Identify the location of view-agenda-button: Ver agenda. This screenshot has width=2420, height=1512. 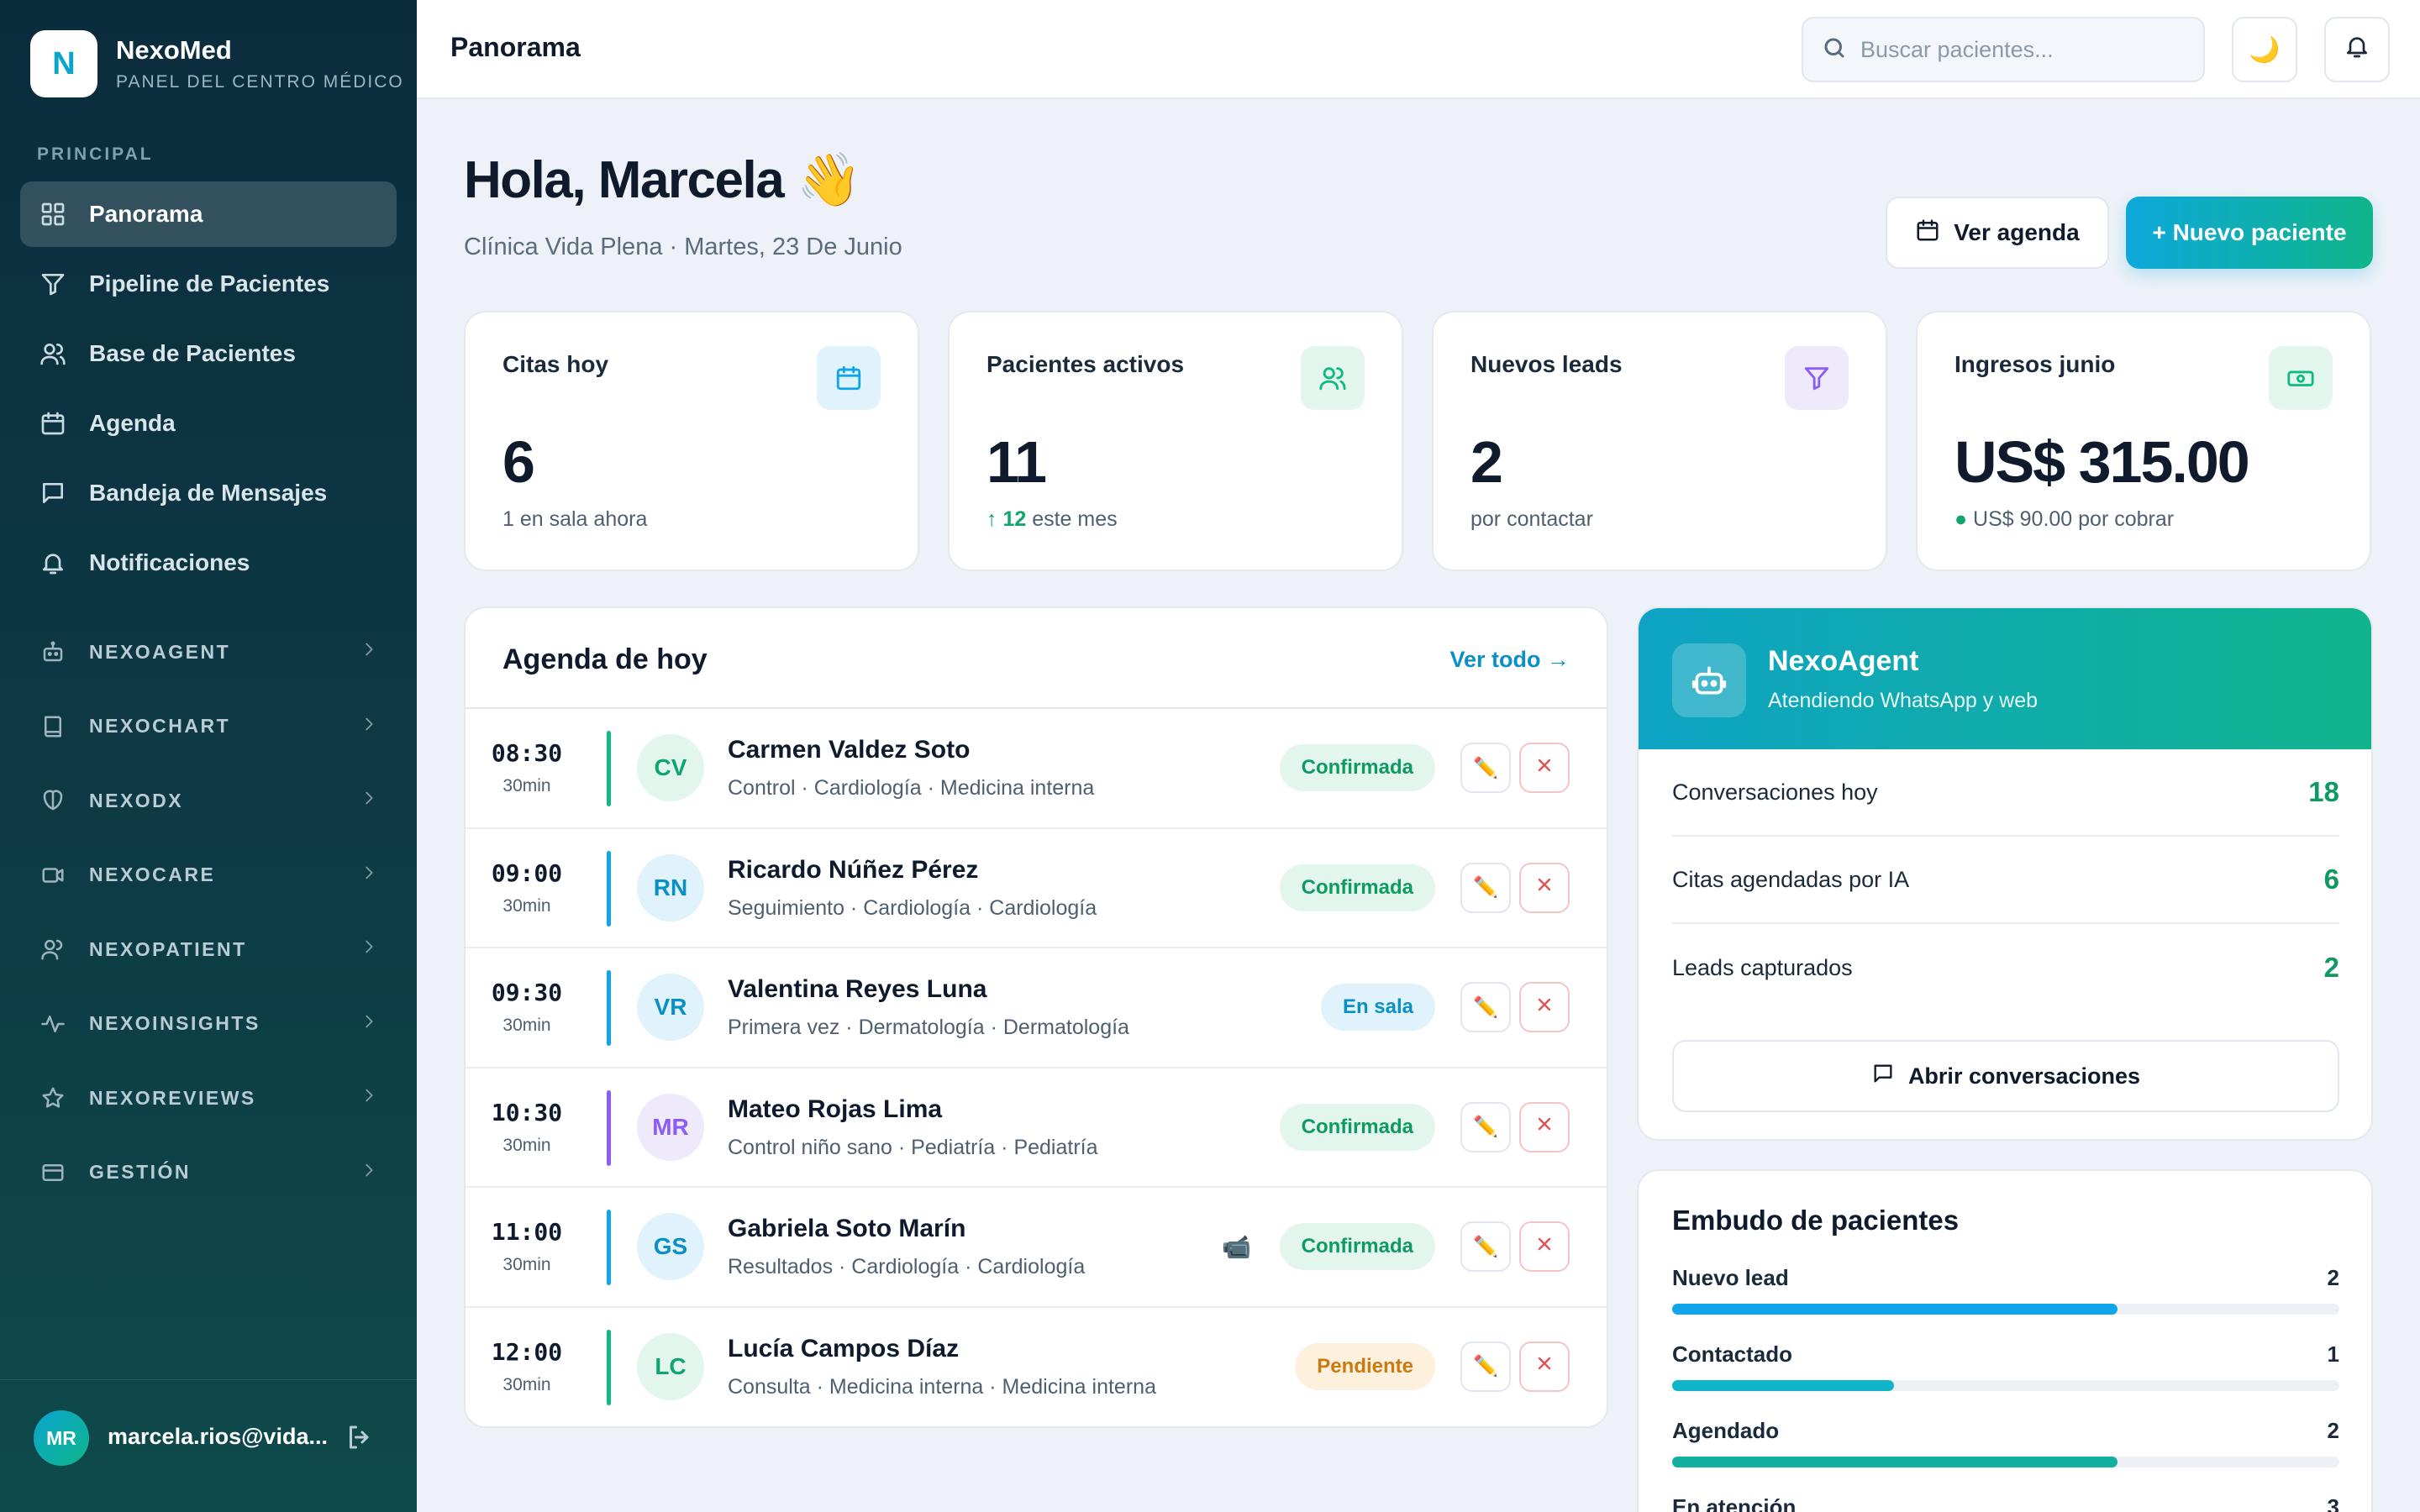
(1997, 233).